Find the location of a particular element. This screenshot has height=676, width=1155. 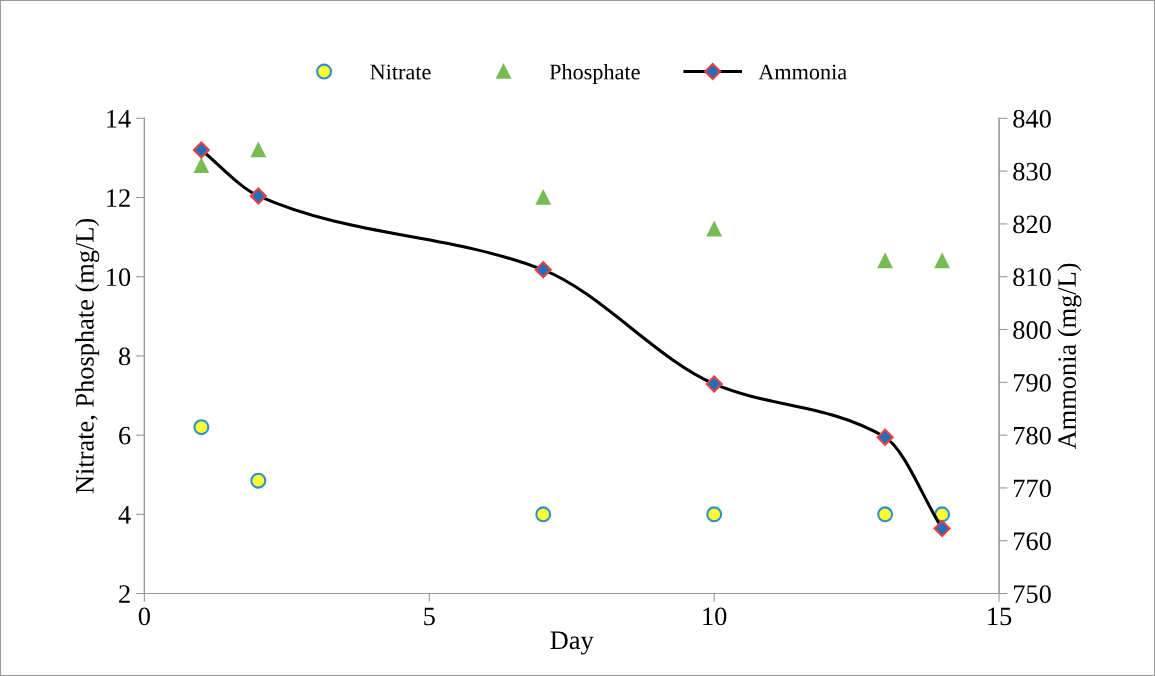

y2-tick-label: 780 is located at coordinates (1032, 435).